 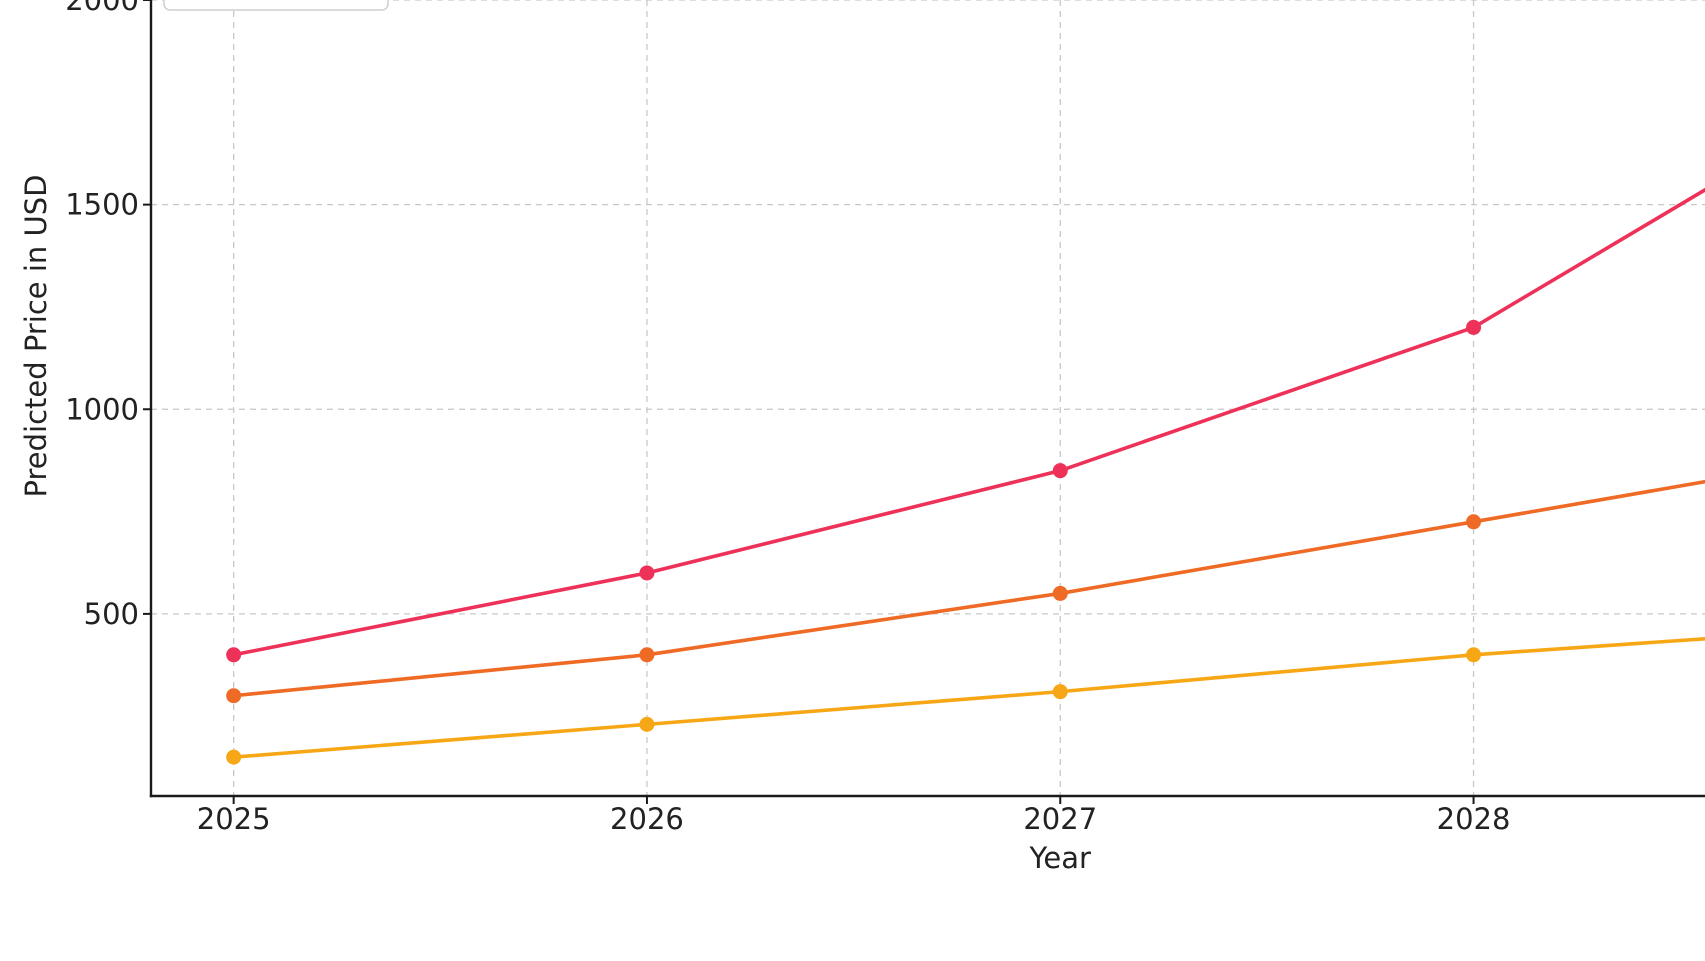 What do you see at coordinates (102, 409) in the screenshot?
I see `y-tick-label: 1000` at bounding box center [102, 409].